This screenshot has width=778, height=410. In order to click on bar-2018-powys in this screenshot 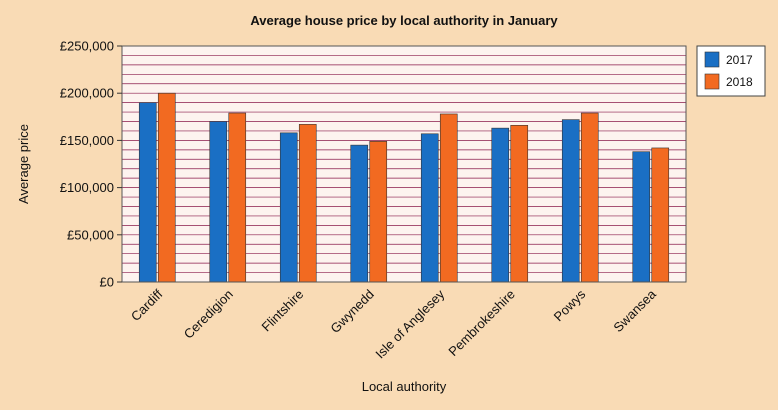, I will do `click(589, 197)`.